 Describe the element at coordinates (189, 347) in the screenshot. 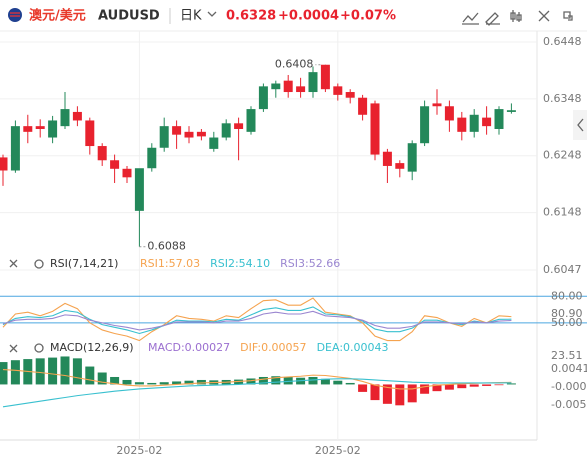

I see `legend-entry: MACD:0.00027` at that location.